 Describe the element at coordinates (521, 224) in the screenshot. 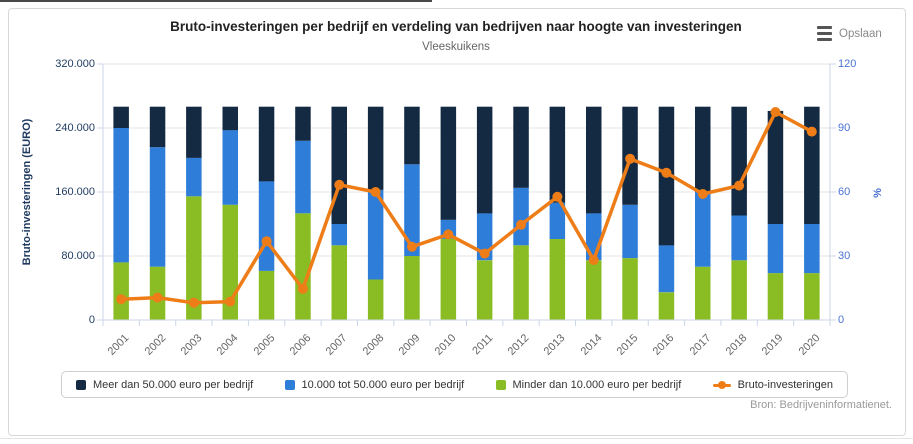

I see `line-point-2012` at that location.